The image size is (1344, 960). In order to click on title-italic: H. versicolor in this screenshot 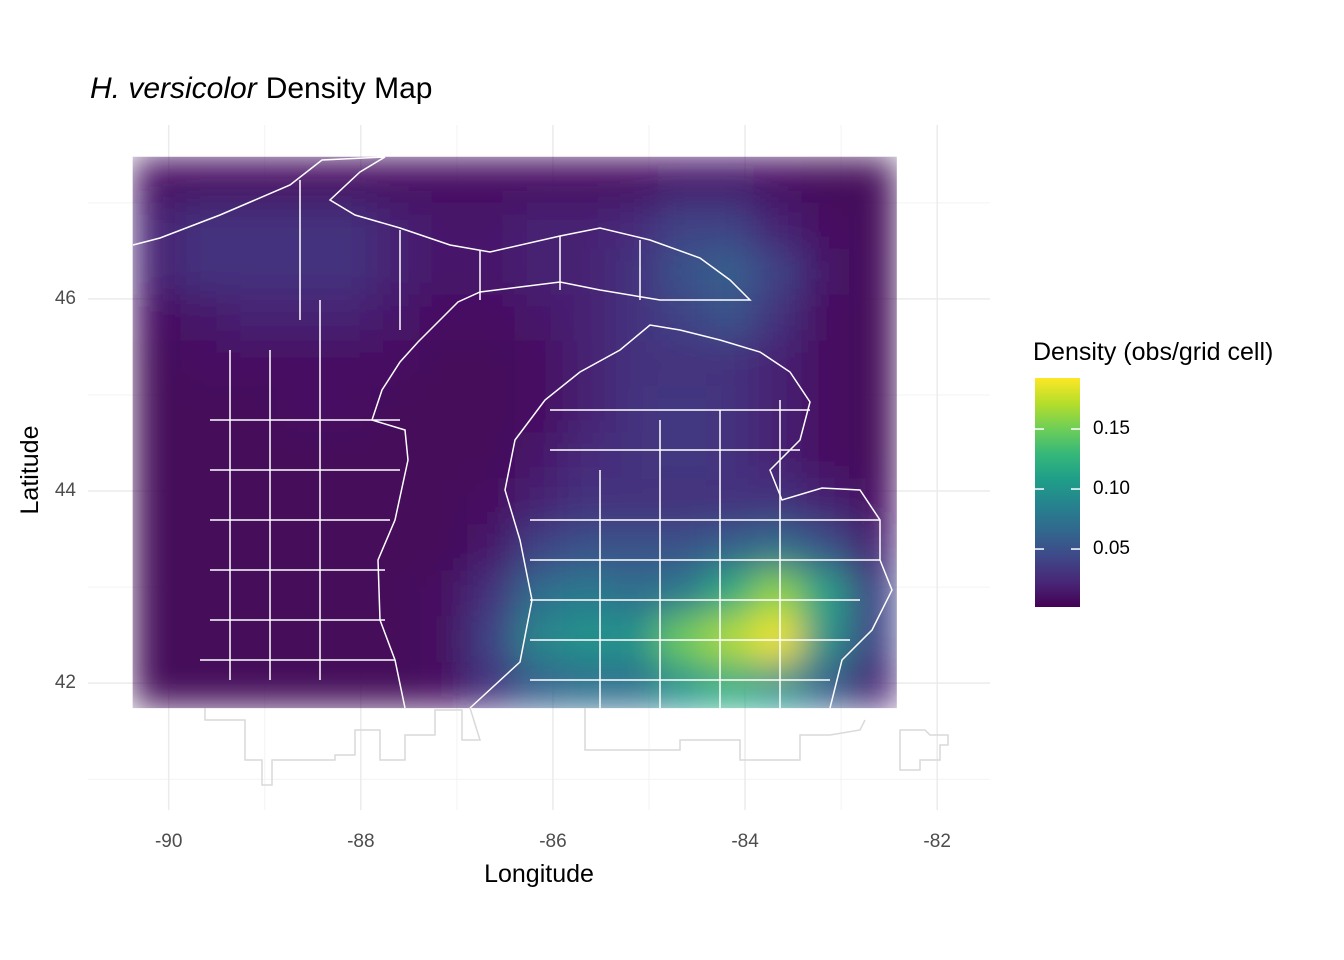, I will do `click(174, 88)`.